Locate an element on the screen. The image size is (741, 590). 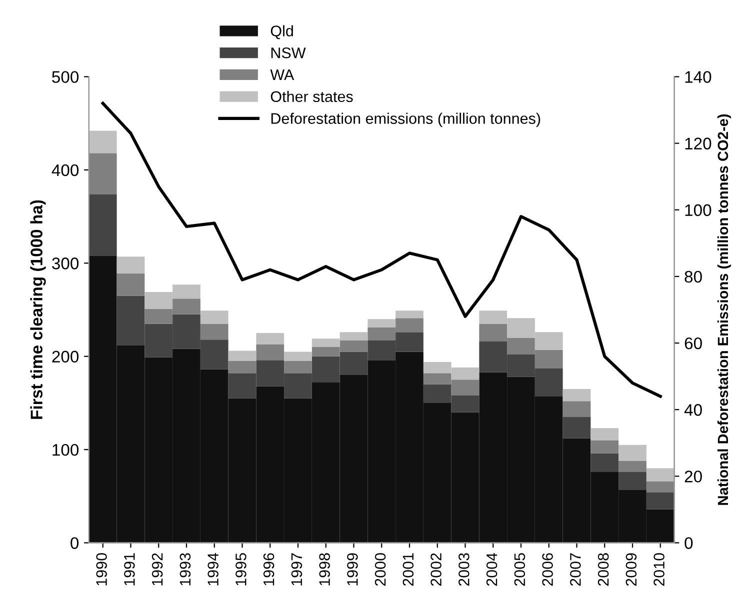
y-tick-label: 500 is located at coordinates (65, 77).